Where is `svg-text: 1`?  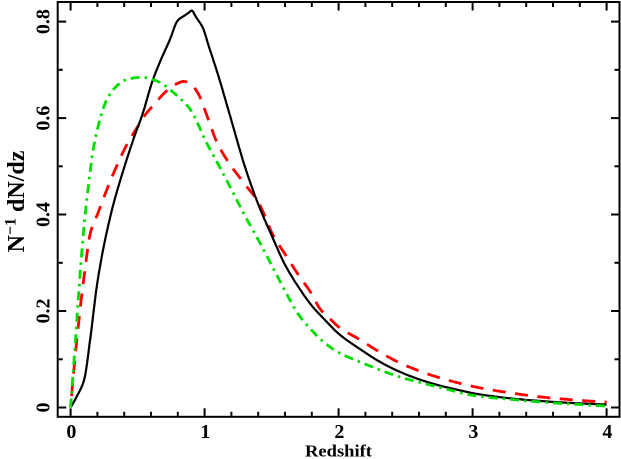
svg-text: 1 is located at coordinates (205, 432).